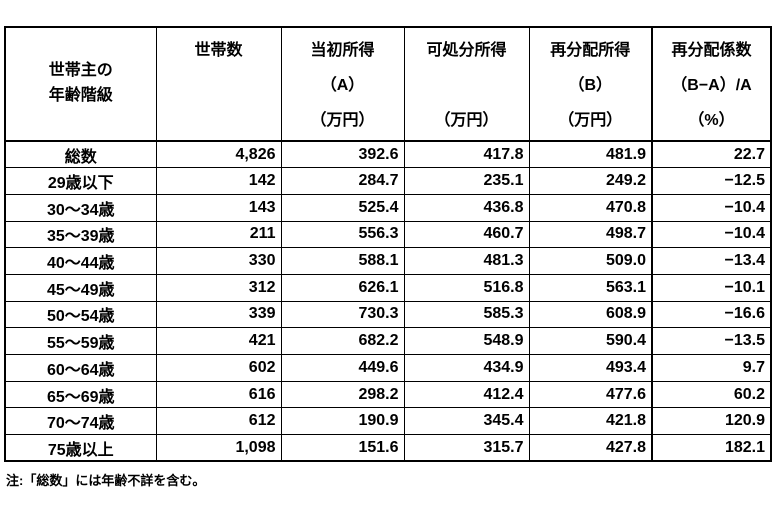 This screenshot has width=778, height=507. What do you see at coordinates (218, 287) in the screenshot?
I see `data-cell: 312` at bounding box center [218, 287].